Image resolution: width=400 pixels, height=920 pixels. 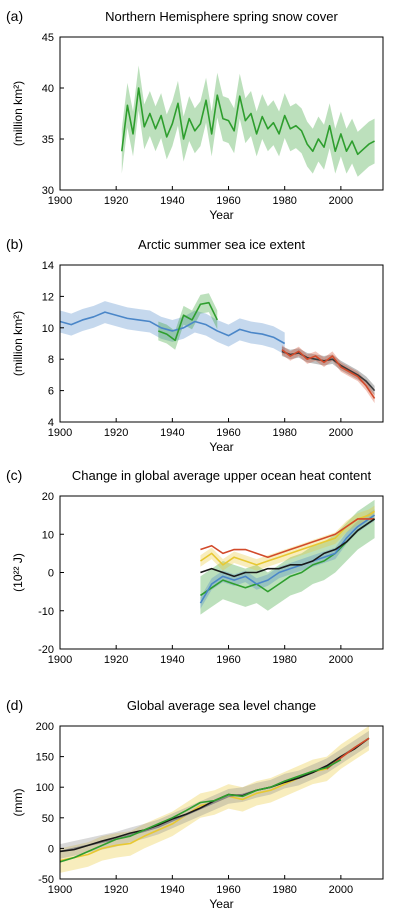 I want to click on panel-label: (b), so click(x=14, y=244).